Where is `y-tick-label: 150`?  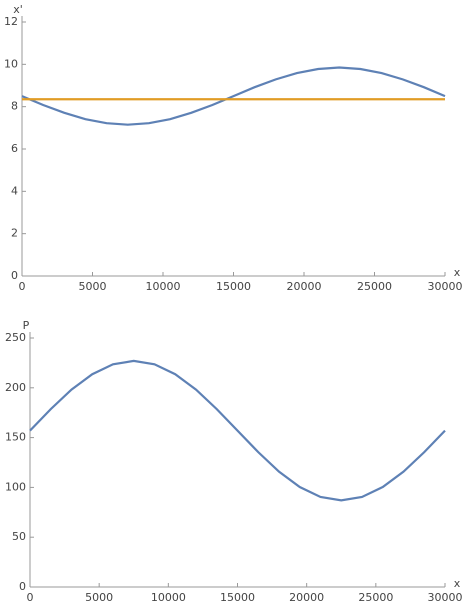 y-tick-label: 150 is located at coordinates (15, 437).